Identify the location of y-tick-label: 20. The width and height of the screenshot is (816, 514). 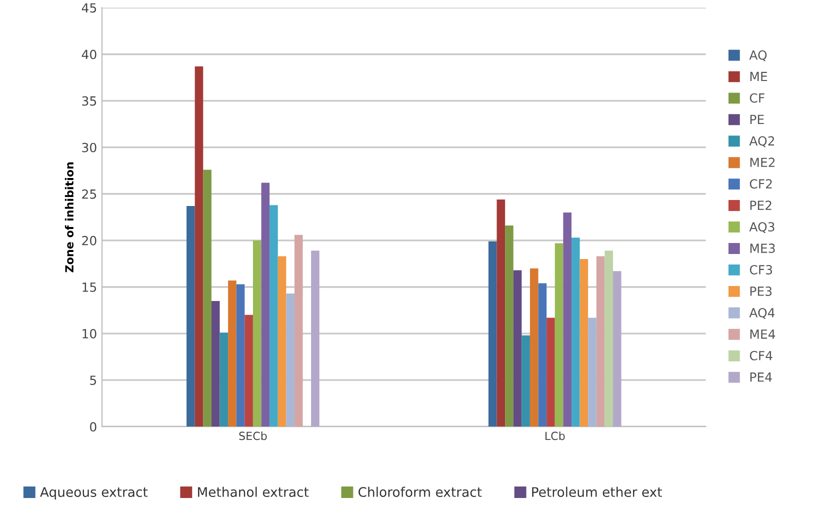
(89, 241).